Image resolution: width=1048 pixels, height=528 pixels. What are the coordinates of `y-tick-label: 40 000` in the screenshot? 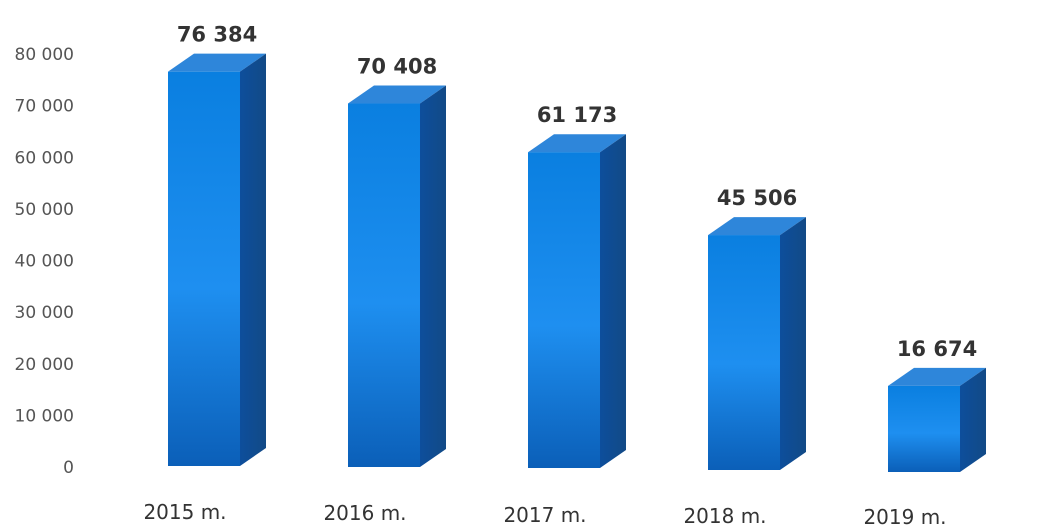 It's located at (44, 262).